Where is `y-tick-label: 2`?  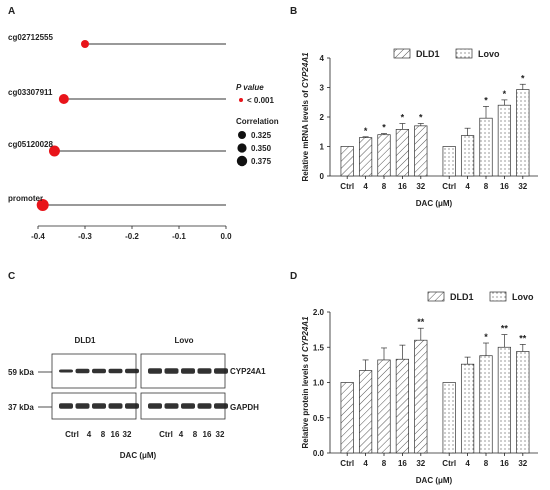 y-tick-label: 2 is located at coordinates (322, 117).